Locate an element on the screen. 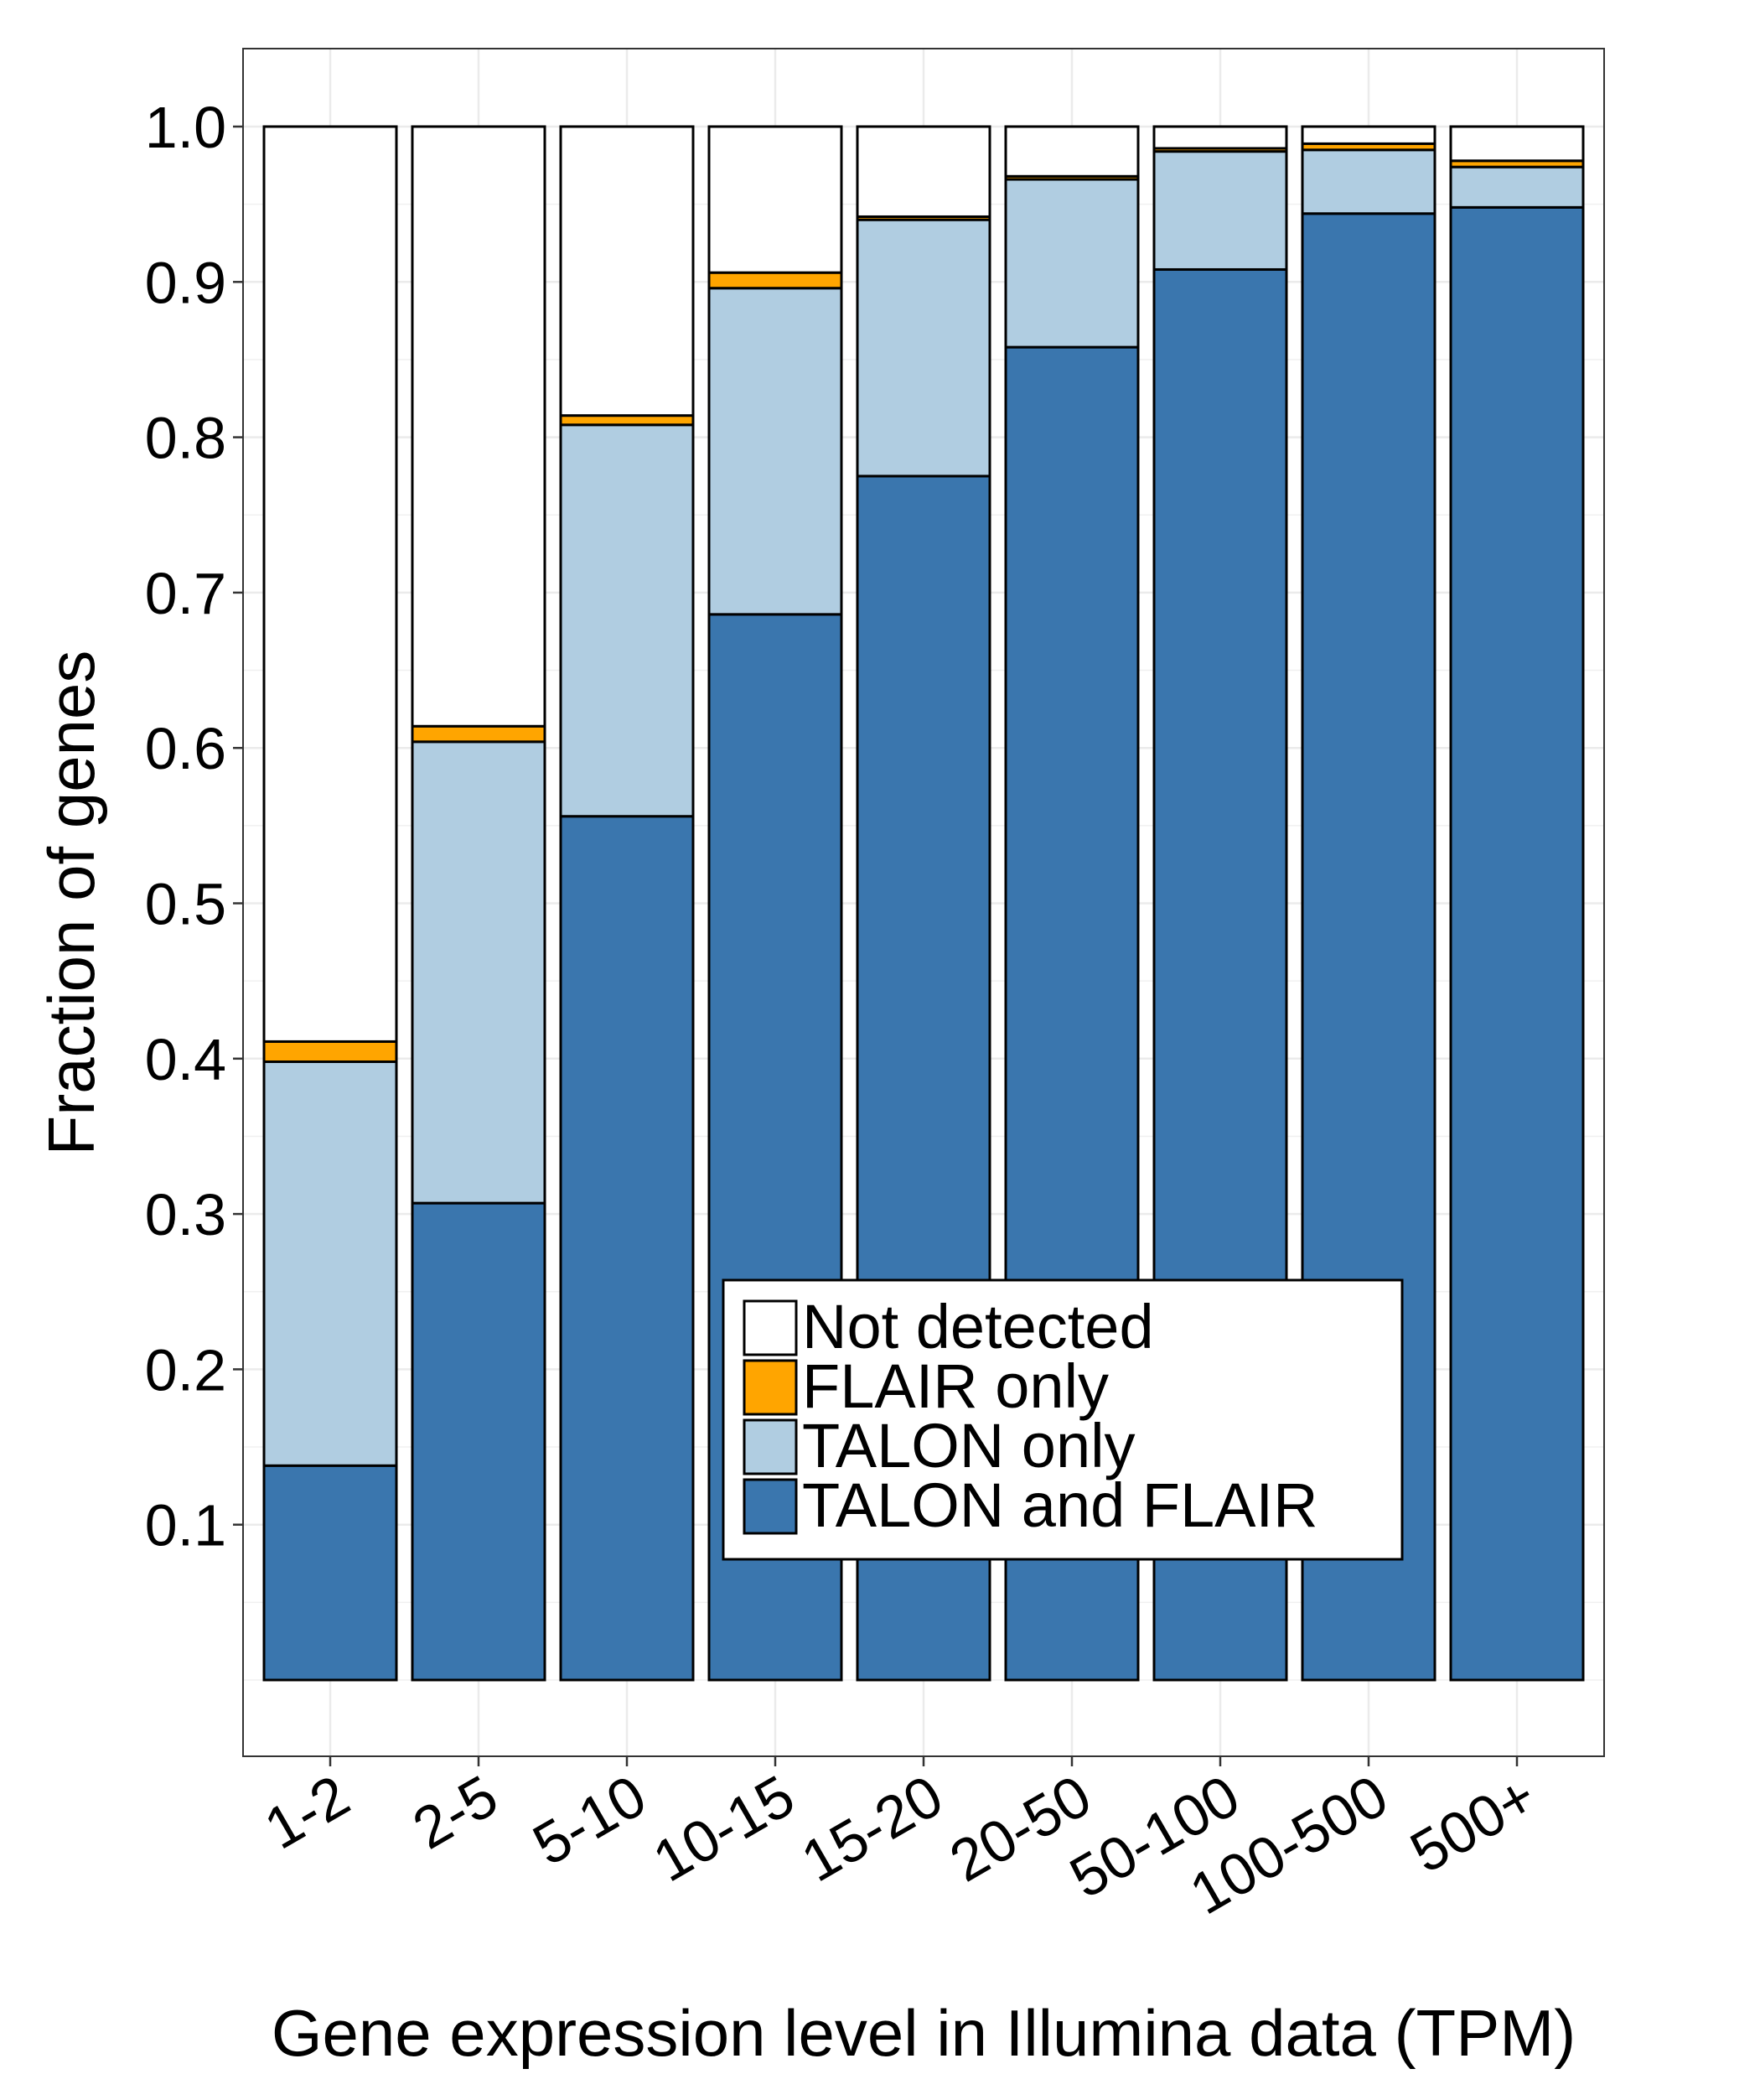  x-tick-label-0: 1-2 is located at coordinates (307, 1811).